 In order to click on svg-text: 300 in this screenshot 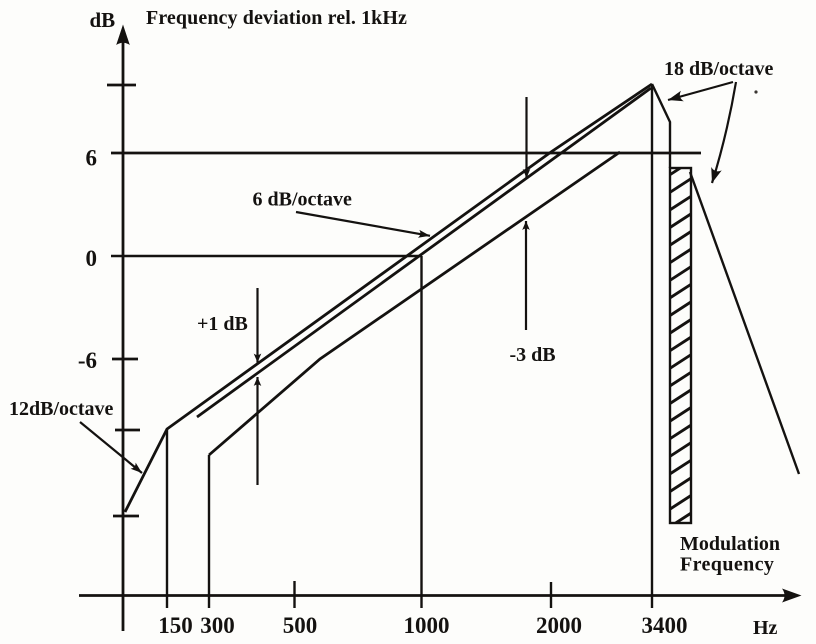, I will do `click(217, 625)`.